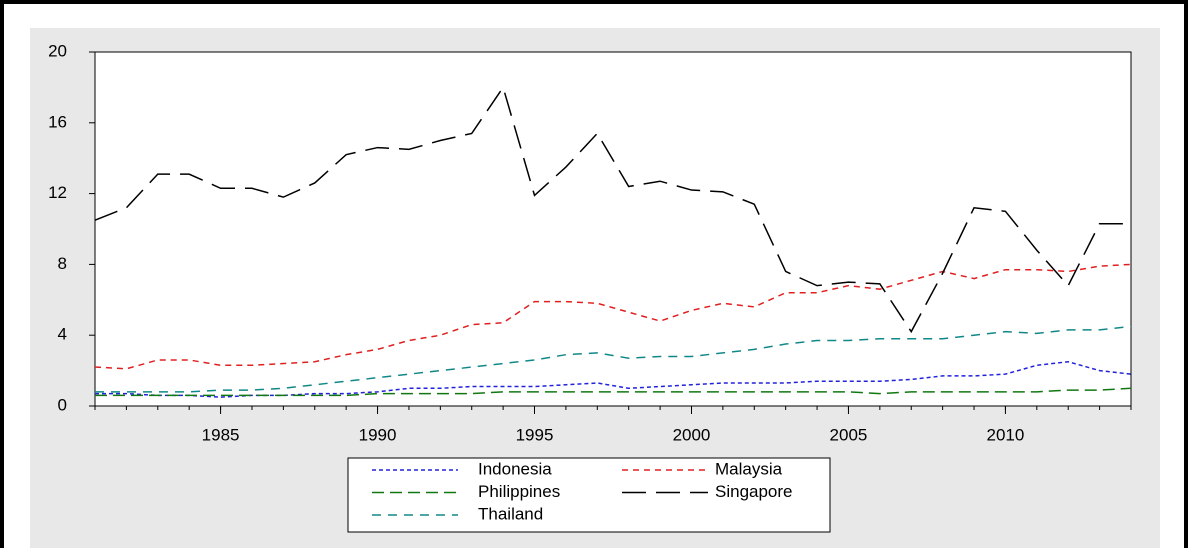 This screenshot has height=548, width=1188. What do you see at coordinates (57, 121) in the screenshot?
I see `y-tick-label: 16` at bounding box center [57, 121].